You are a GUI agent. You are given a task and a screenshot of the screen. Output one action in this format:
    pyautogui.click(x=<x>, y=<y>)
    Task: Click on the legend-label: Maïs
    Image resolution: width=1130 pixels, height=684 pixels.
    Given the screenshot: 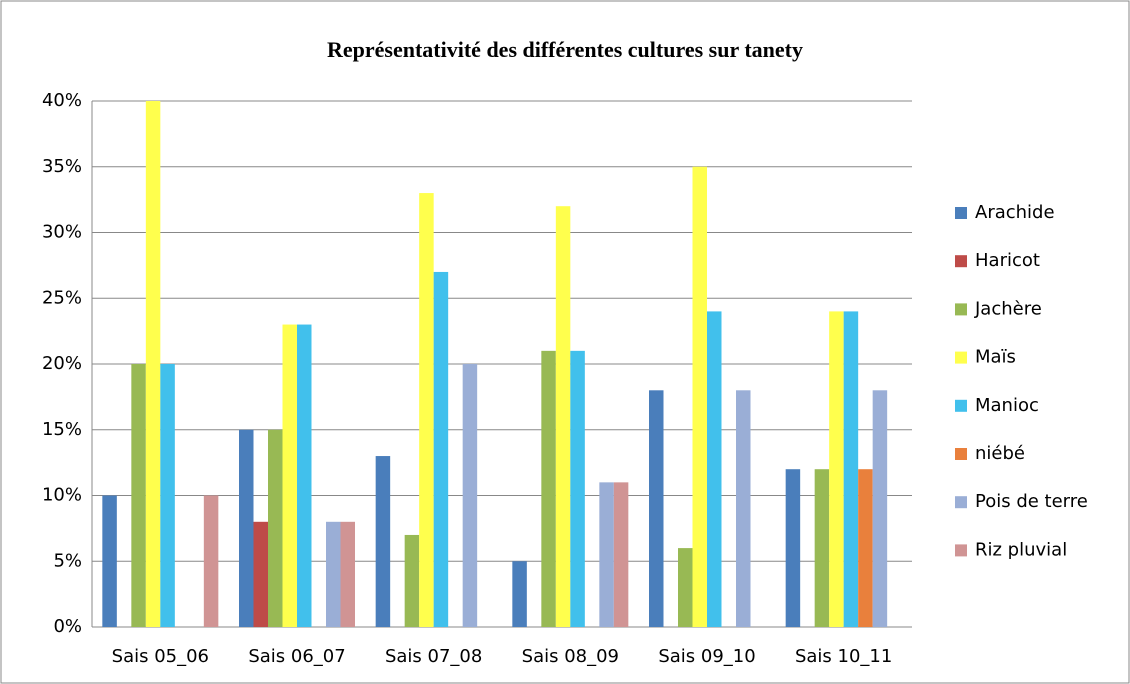 What is the action you would take?
    pyautogui.click(x=995, y=357)
    